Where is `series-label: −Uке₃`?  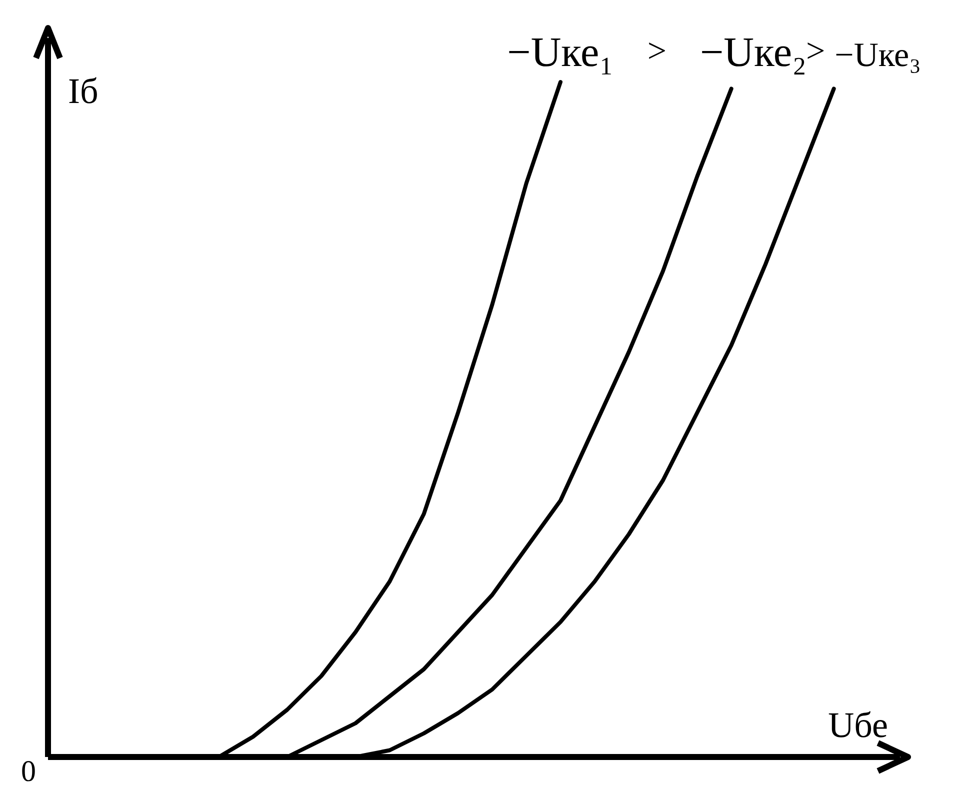
series-label: −Uке₃ is located at coordinates (878, 55).